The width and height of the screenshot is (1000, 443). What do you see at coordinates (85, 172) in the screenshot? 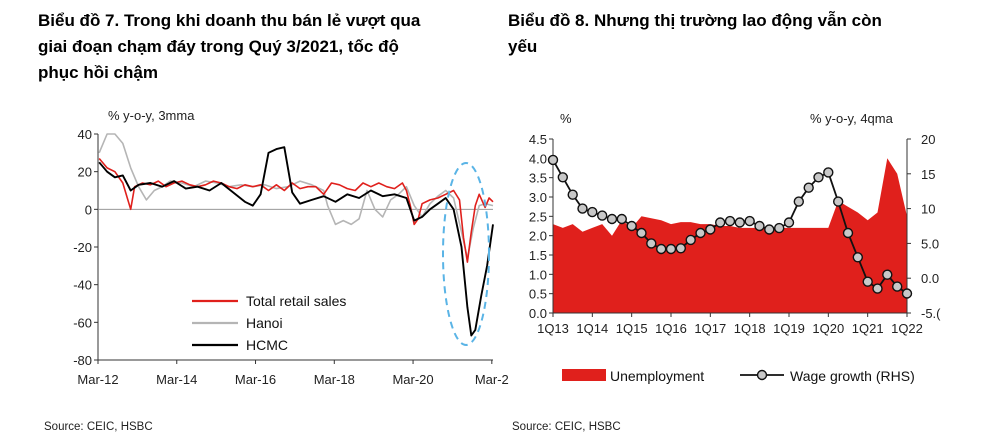
I see `y-tick-label-1: 20` at bounding box center [85, 172].